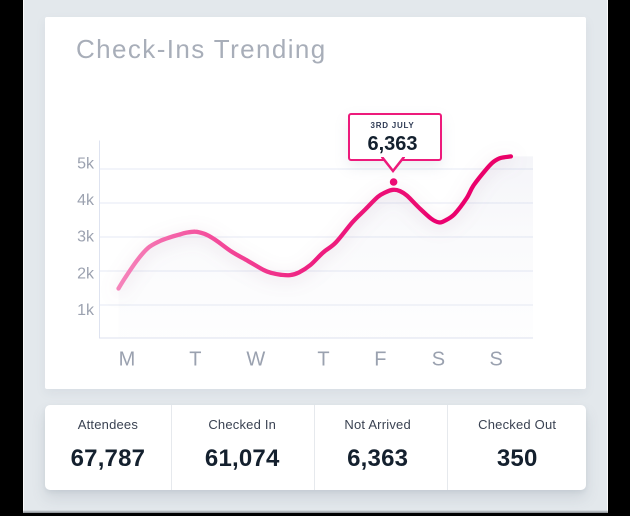 This screenshot has width=630, height=516. Describe the element at coordinates (380, 359) in the screenshot. I see `svg-text: F` at that location.